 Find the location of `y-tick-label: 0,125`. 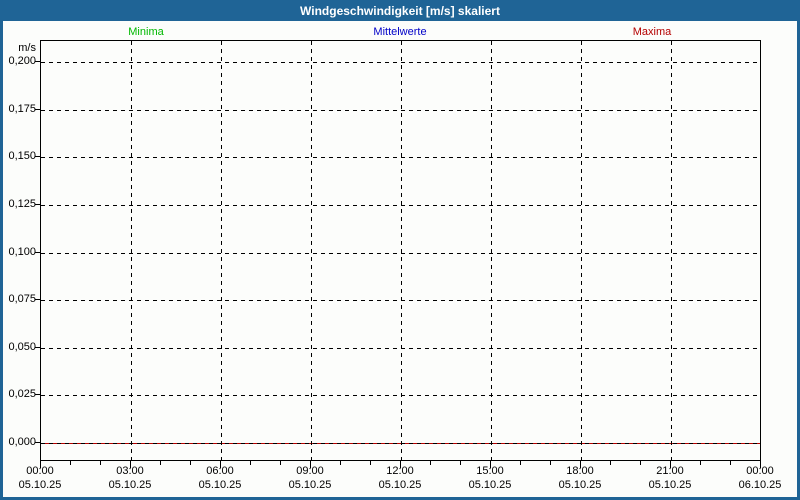

y-tick-label: 0,125 is located at coordinates (22, 204).